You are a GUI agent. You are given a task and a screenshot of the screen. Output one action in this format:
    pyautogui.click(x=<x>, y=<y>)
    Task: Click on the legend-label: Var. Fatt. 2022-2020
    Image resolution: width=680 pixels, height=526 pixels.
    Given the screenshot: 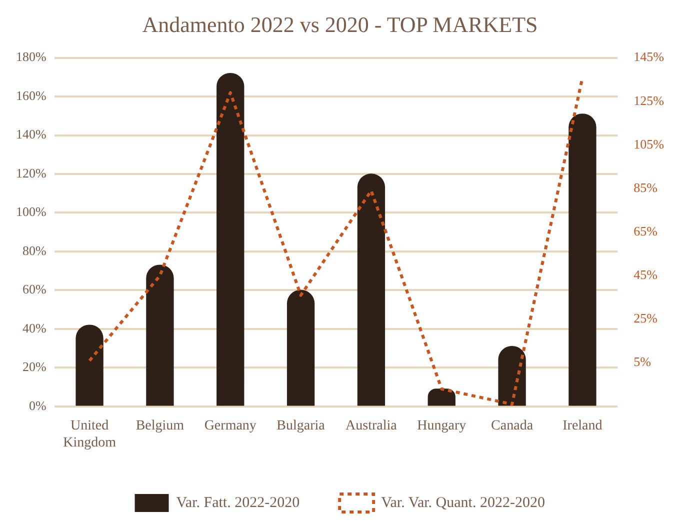 What is the action you would take?
    pyautogui.click(x=238, y=502)
    